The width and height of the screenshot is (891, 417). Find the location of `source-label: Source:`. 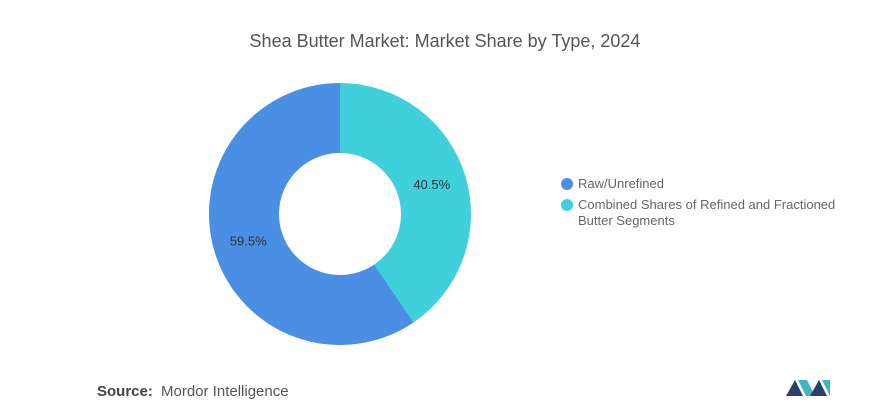

source-label: Source: is located at coordinates (125, 391).